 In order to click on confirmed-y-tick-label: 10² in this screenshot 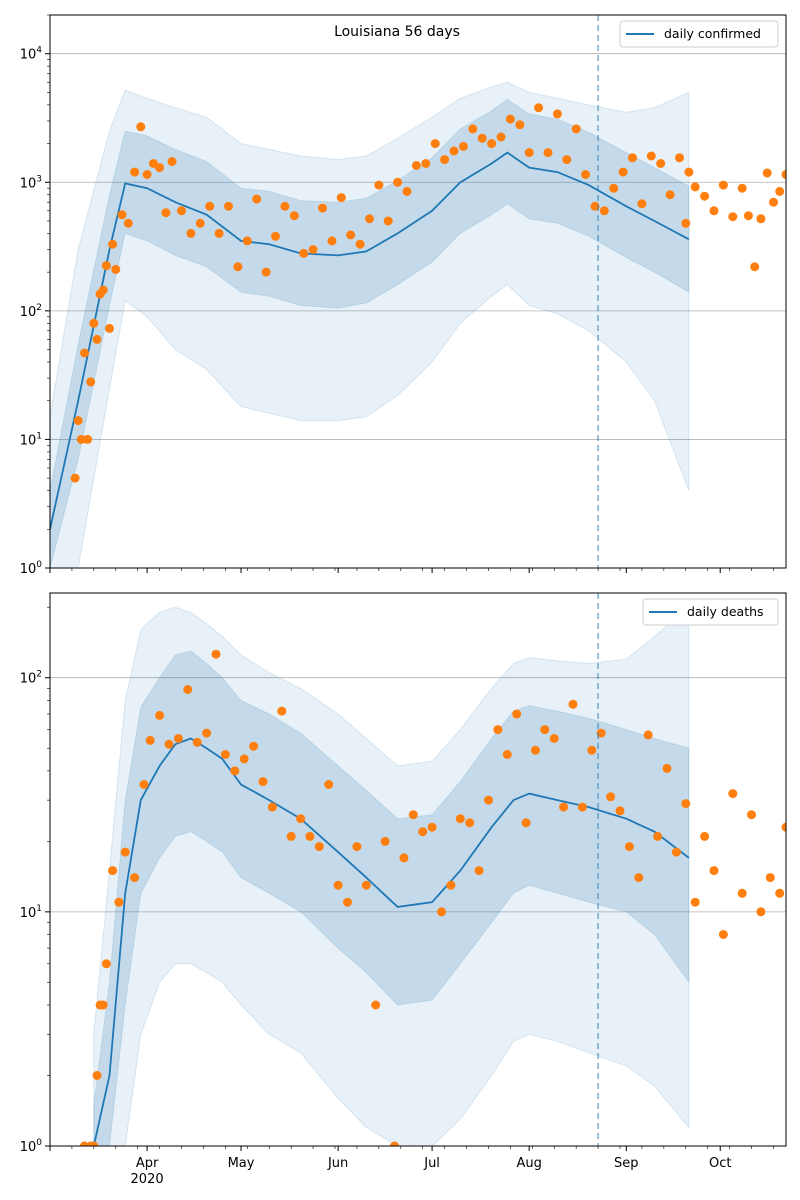, I will do `click(31, 311)`.